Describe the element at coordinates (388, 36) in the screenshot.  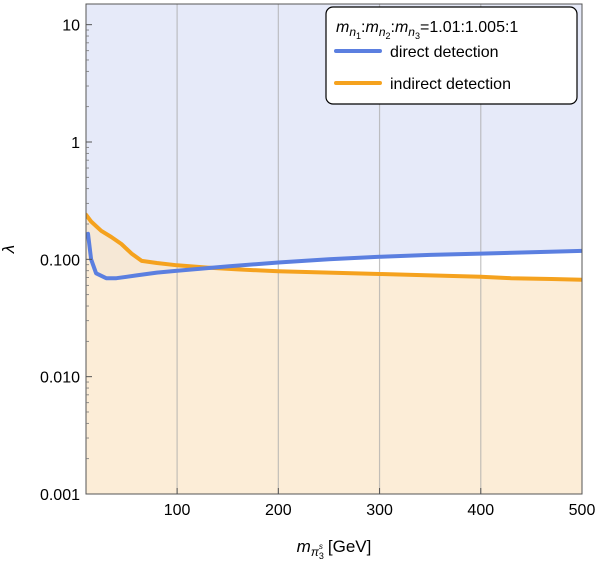
I see `legend-title-part: 2` at that location.